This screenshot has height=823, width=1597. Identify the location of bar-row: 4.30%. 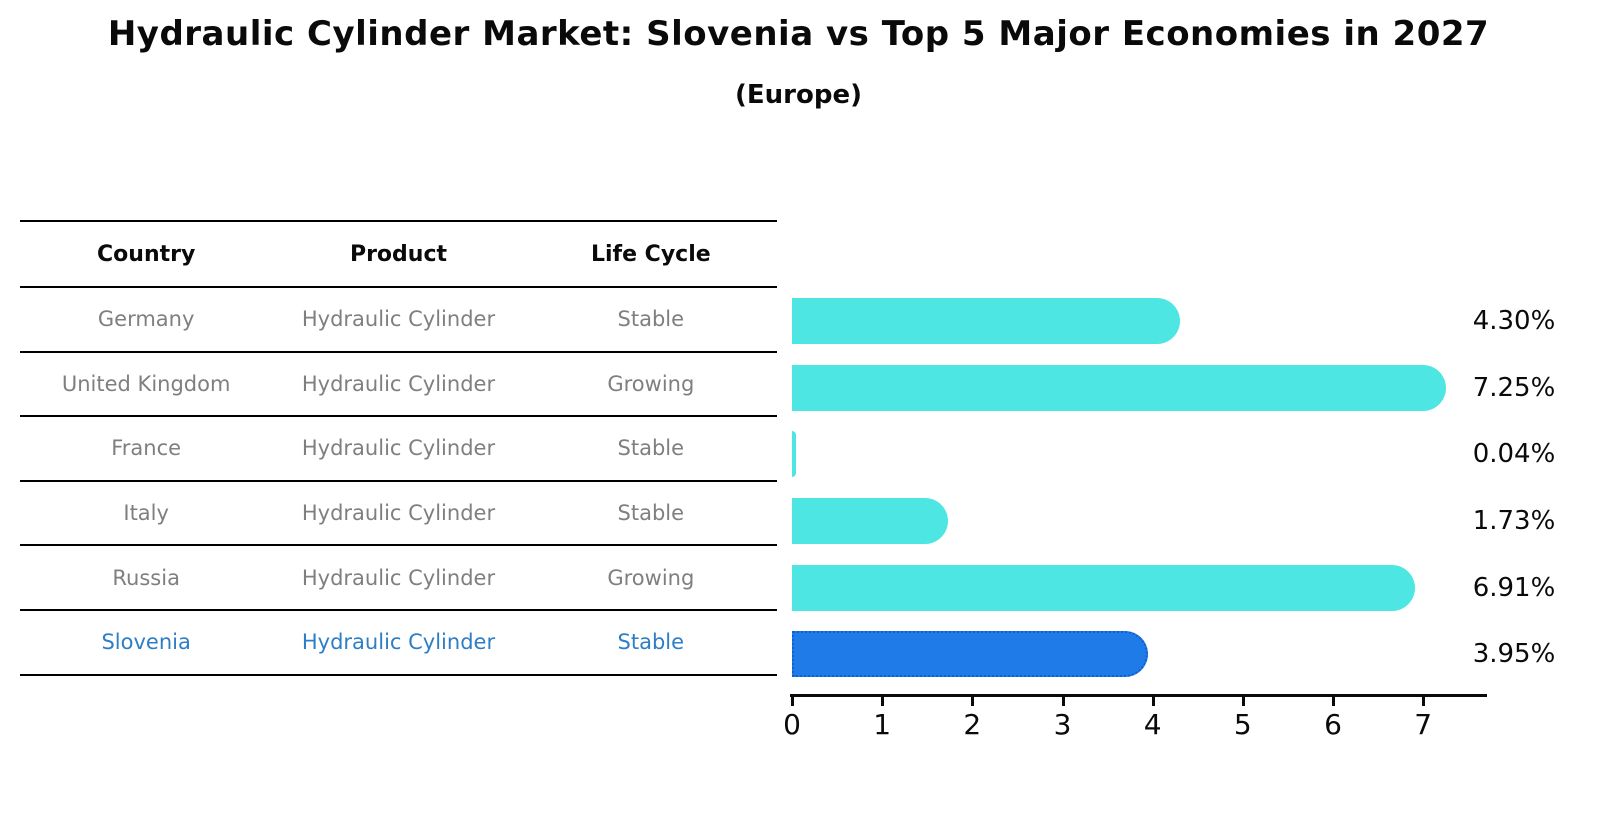
(1187, 321).